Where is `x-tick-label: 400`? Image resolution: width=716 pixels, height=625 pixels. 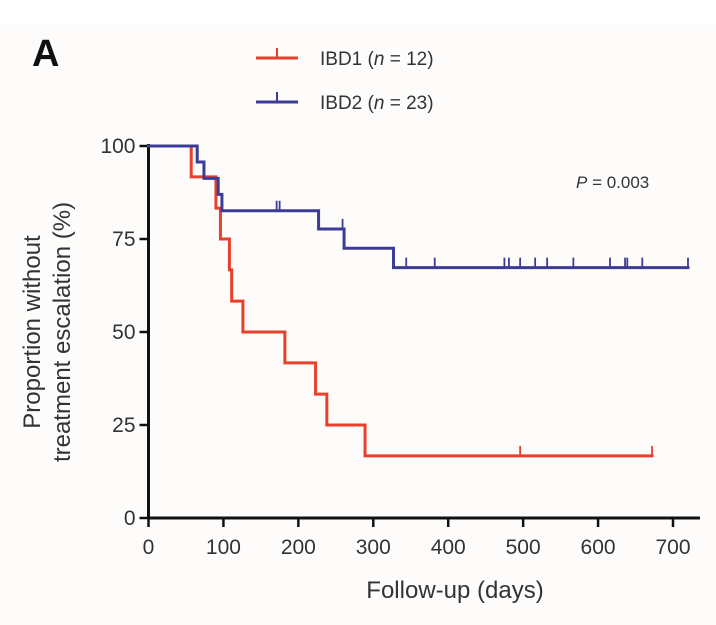
x-tick-label: 400 is located at coordinates (448, 547).